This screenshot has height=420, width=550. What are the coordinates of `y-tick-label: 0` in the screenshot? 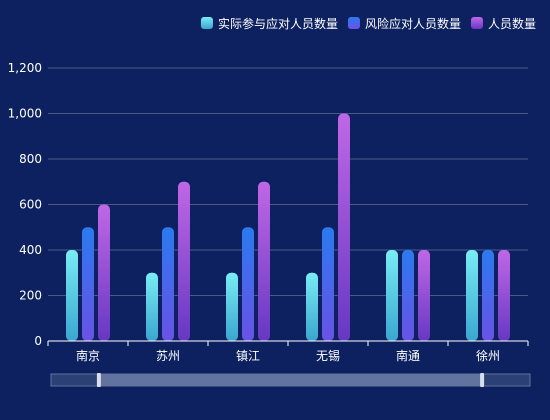 It's located at (38, 341).